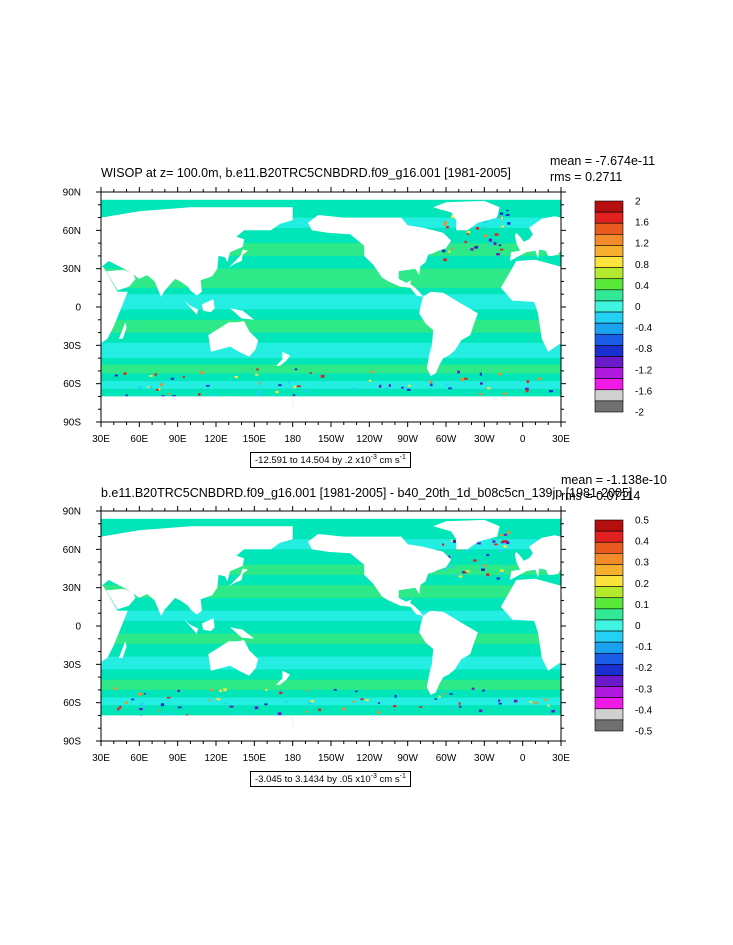 The image size is (733, 945). I want to click on lat-tick-label: 90S, so click(72, 742).